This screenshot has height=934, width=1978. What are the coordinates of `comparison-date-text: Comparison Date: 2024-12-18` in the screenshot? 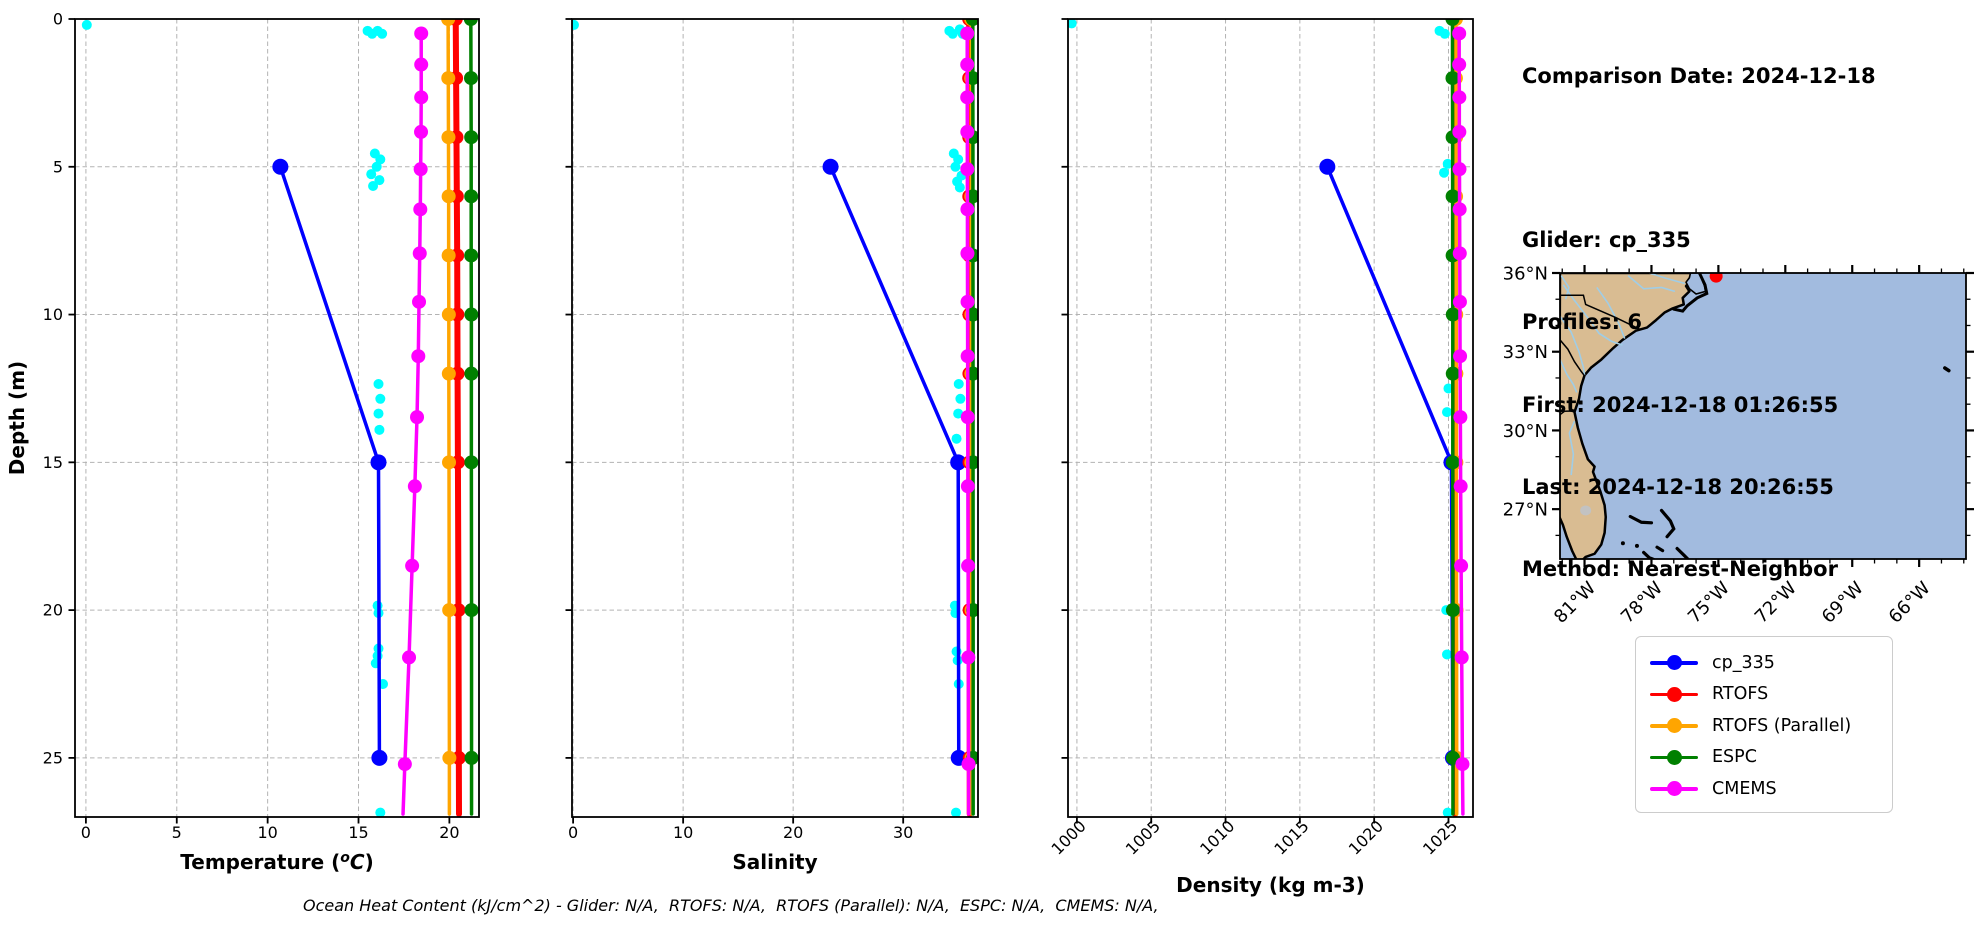 It's located at (1699, 75).